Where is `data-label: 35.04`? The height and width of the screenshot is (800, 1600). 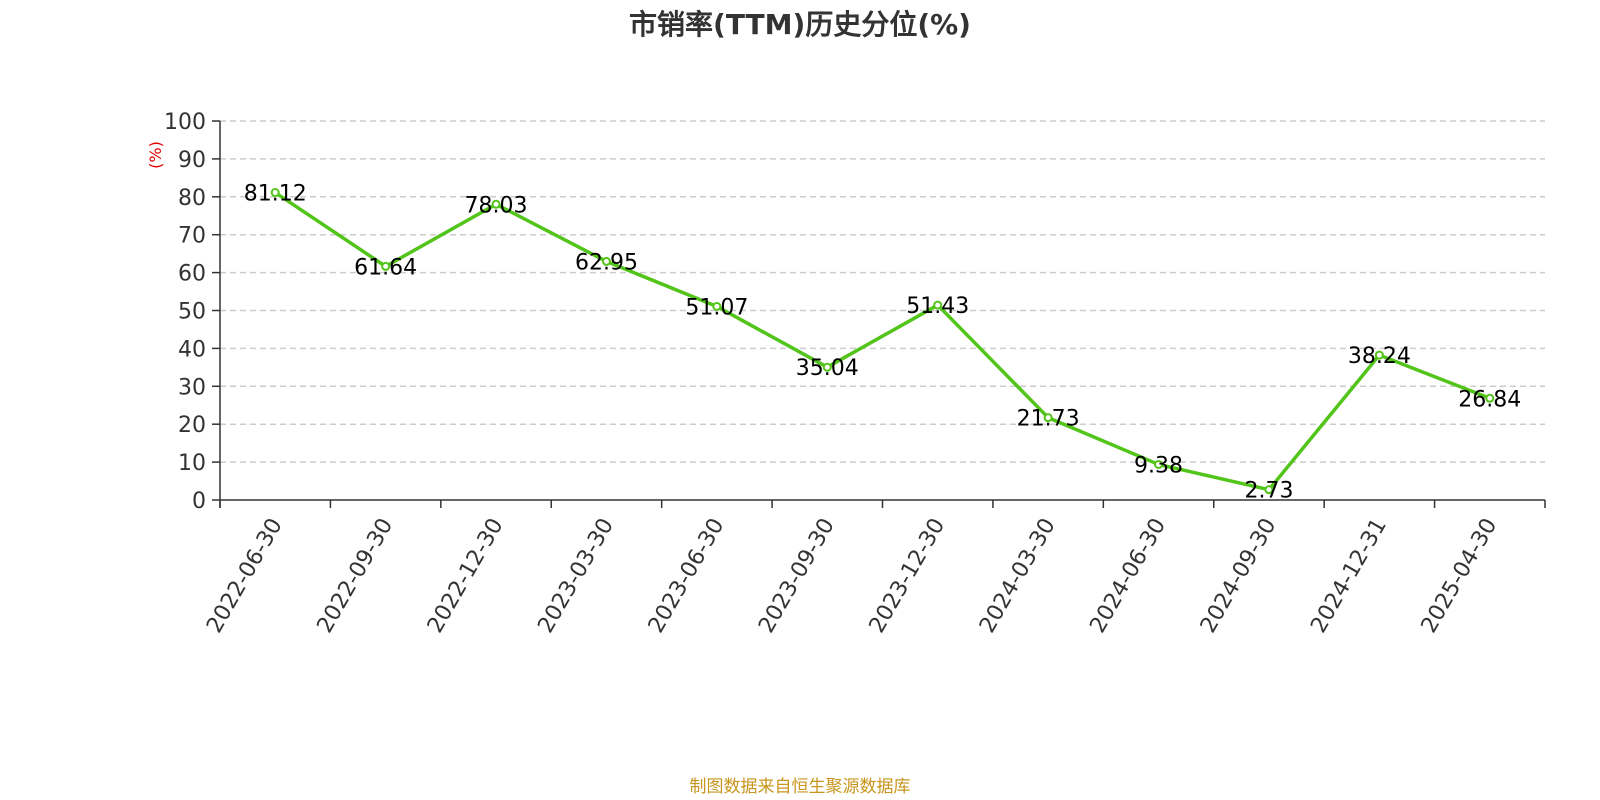 data-label: 35.04 is located at coordinates (827, 368).